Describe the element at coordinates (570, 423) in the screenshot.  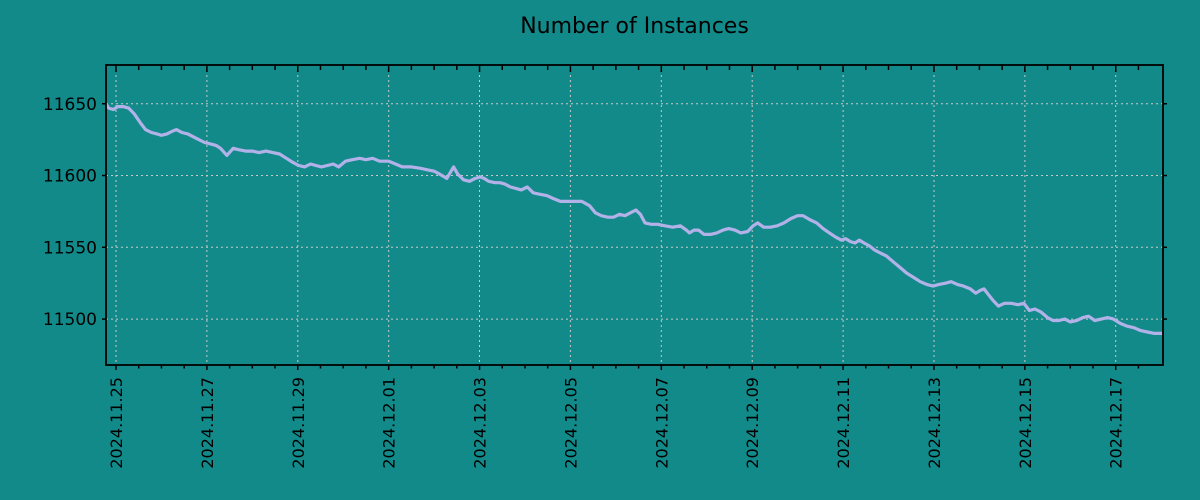
I see `x-tick-label: 2024.12.05` at that location.